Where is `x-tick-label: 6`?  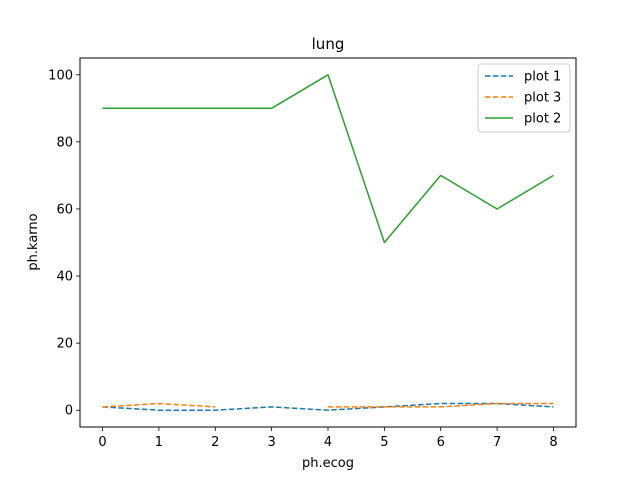 x-tick-label: 6 is located at coordinates (441, 442).